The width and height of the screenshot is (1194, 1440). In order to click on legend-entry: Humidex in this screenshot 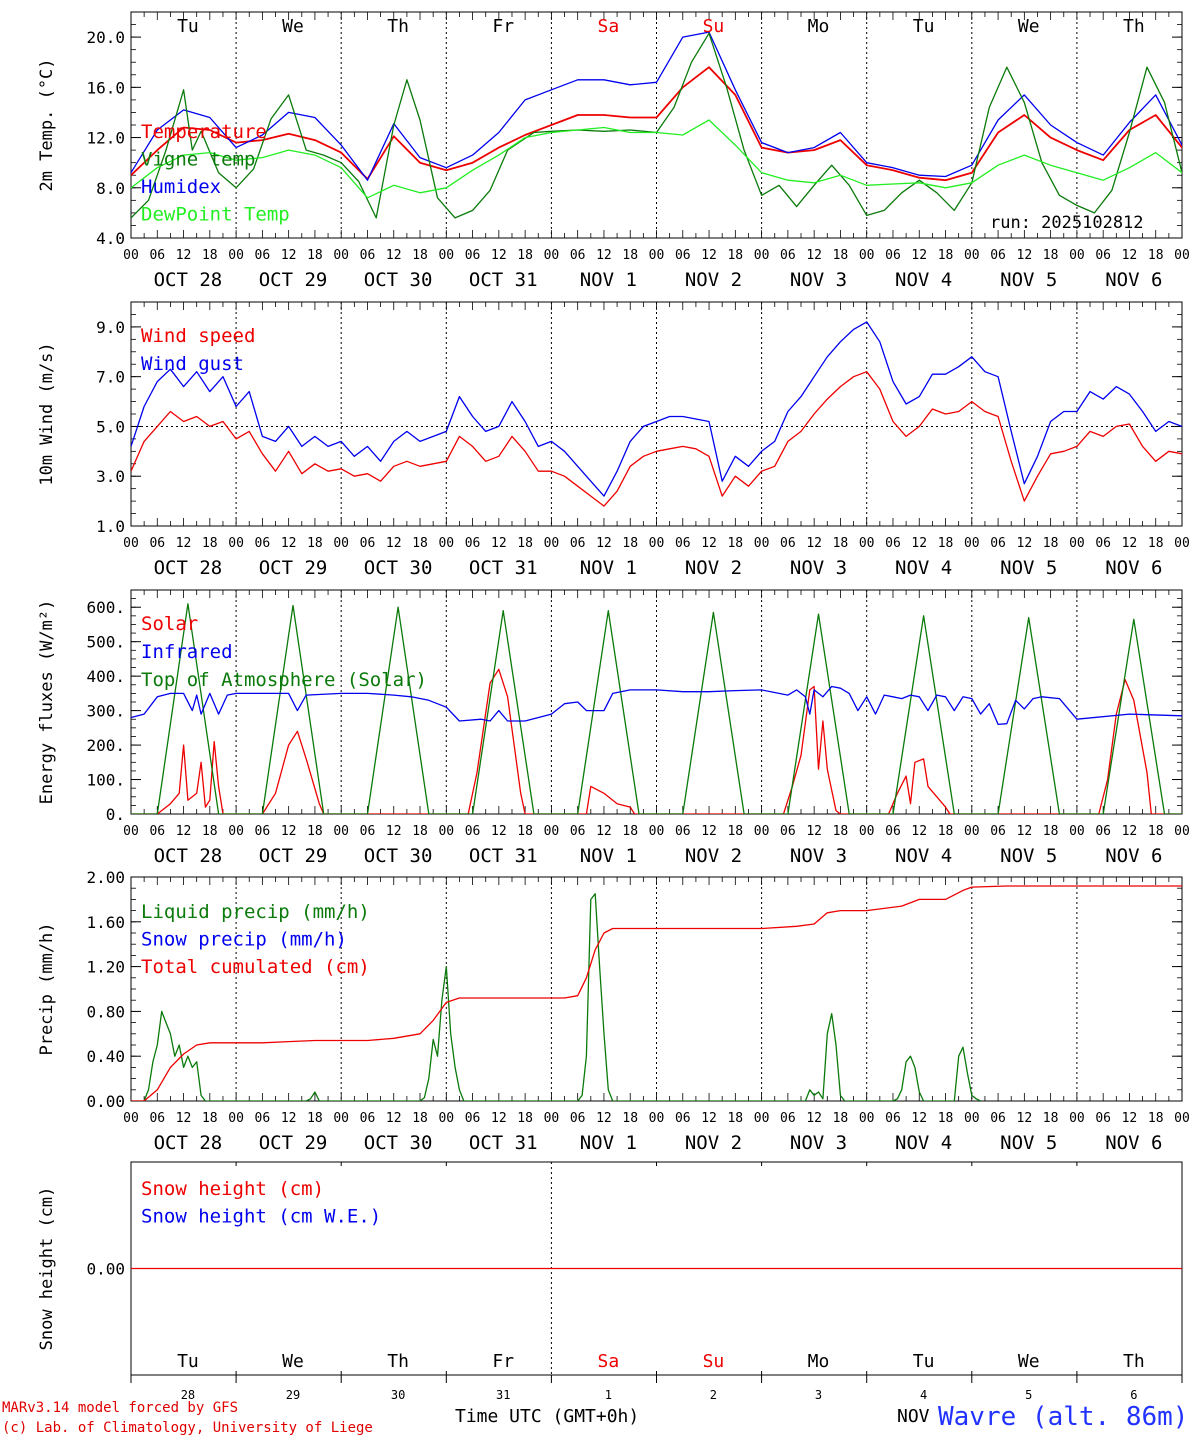, I will do `click(181, 187)`.